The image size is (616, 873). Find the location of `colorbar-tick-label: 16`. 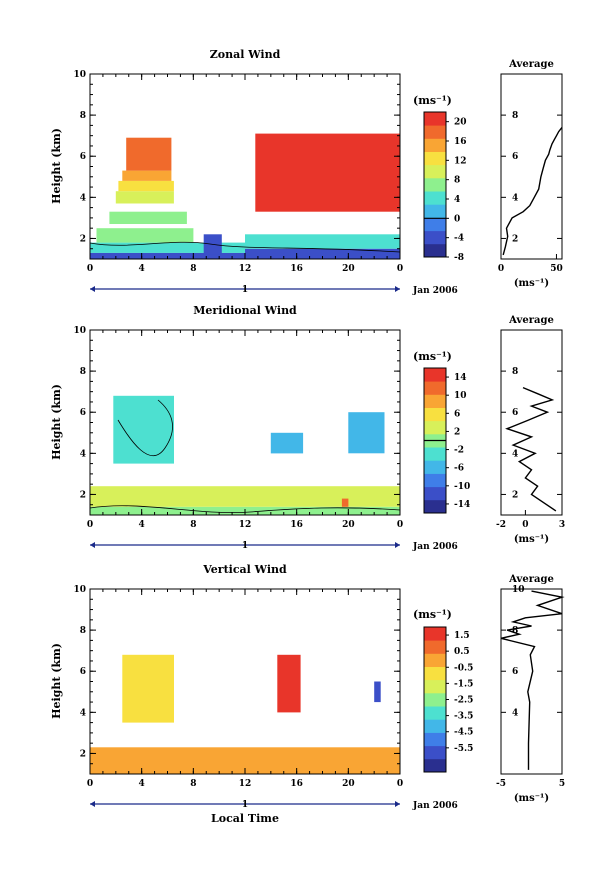

colorbar-tick-label: 16 is located at coordinates (460, 142).